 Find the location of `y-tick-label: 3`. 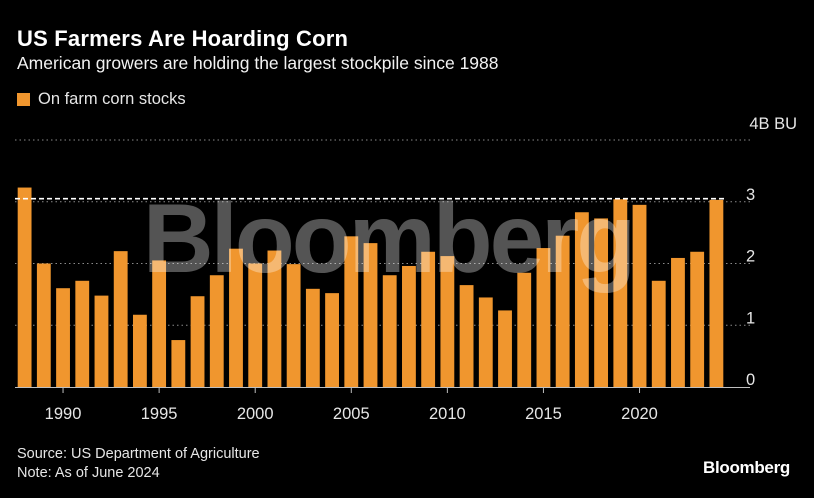

y-tick-label: 3 is located at coordinates (750, 195).